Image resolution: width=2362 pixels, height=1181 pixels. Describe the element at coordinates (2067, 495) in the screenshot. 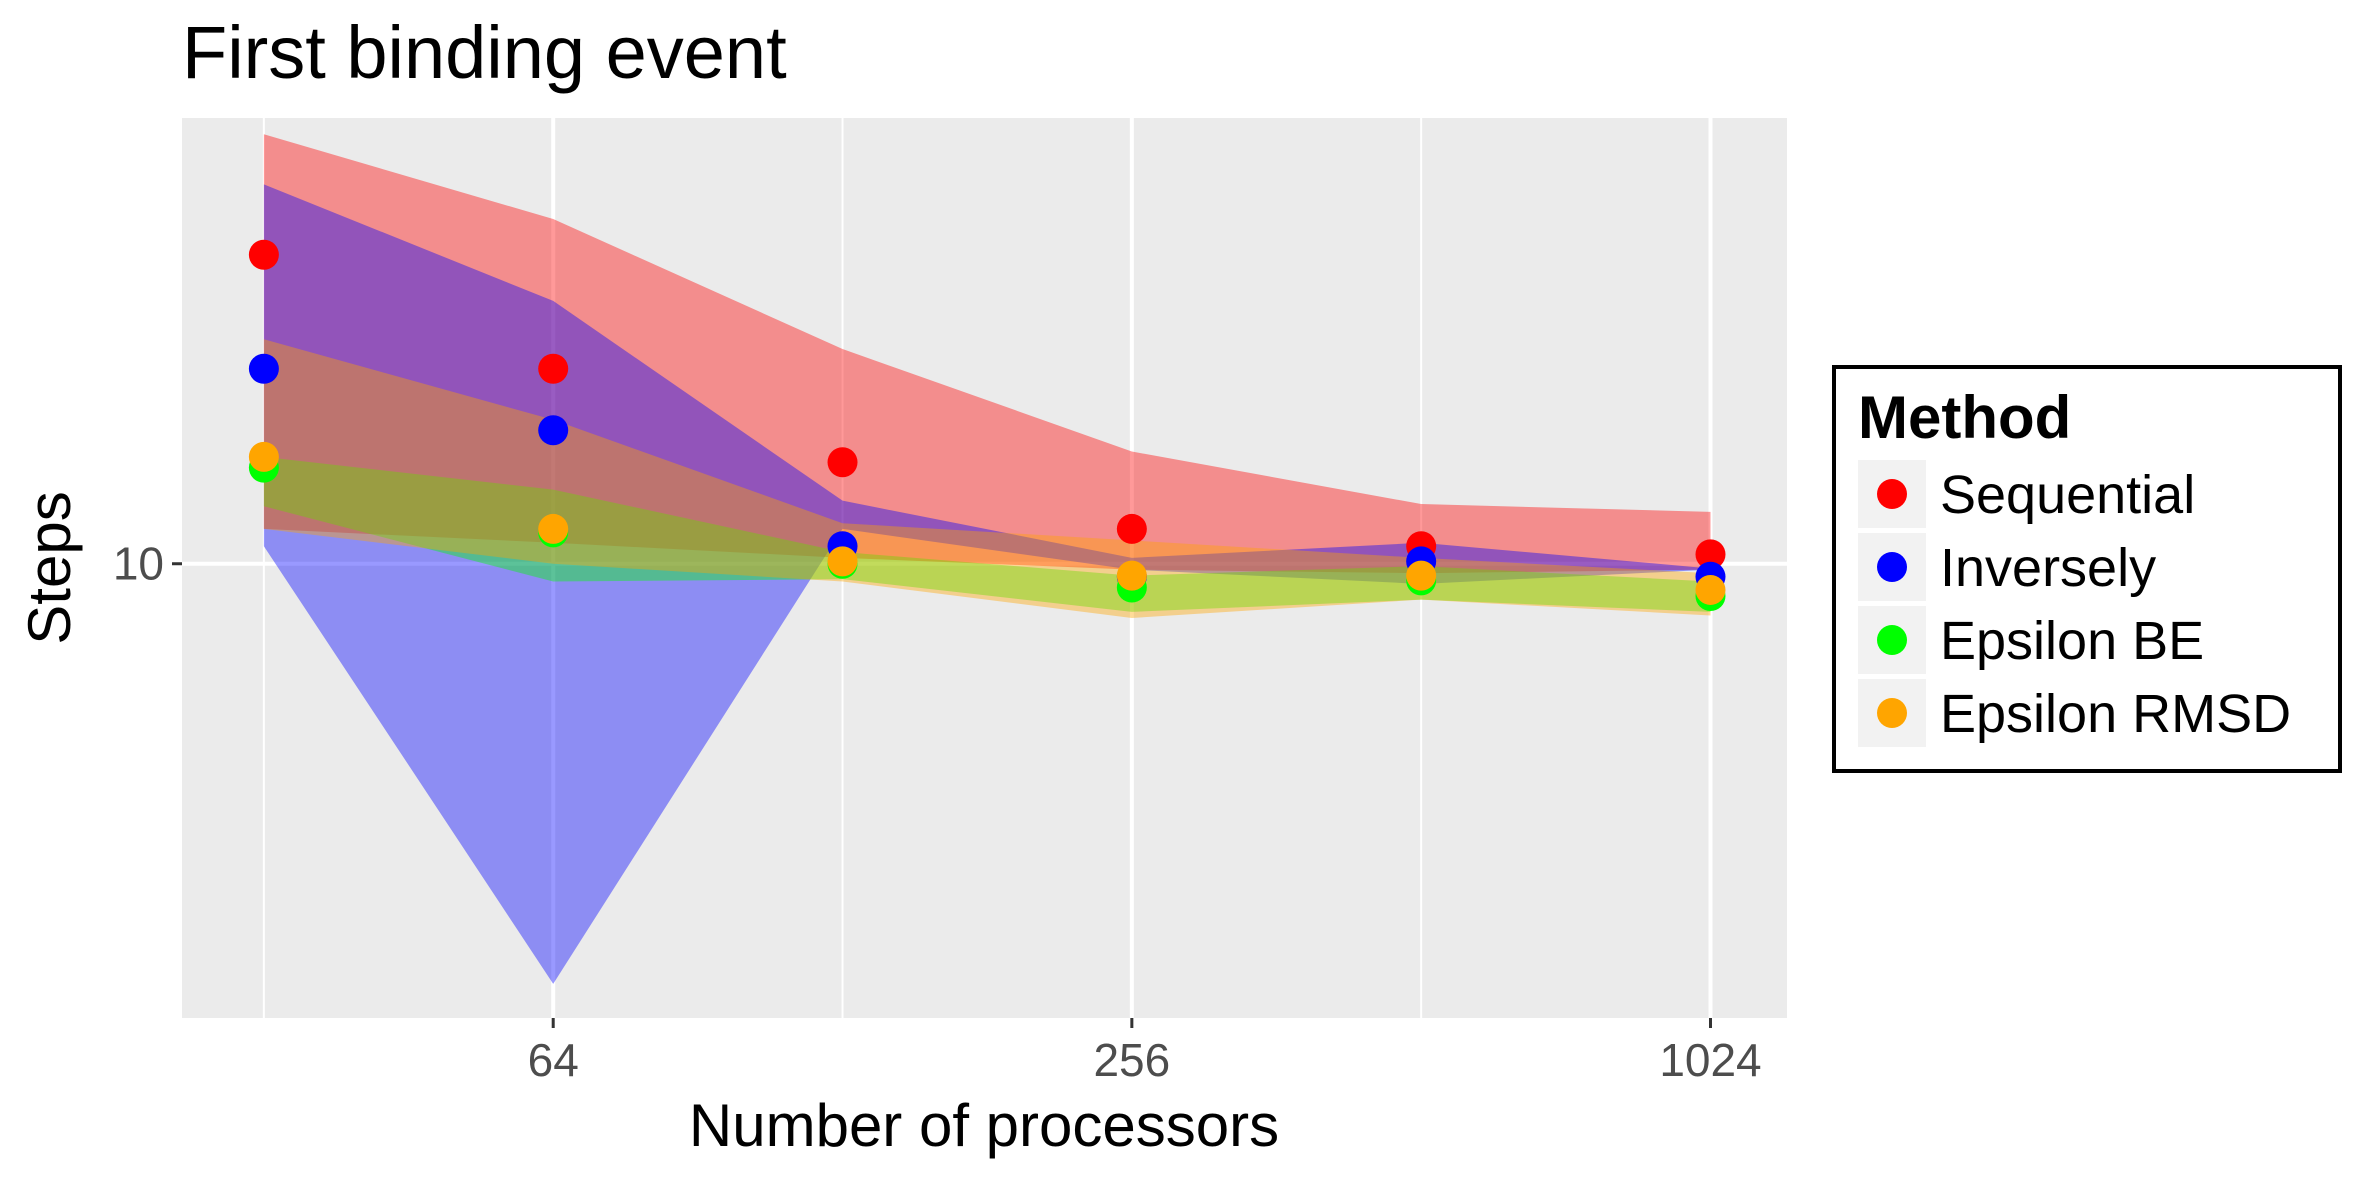

I see `legend-label: Sequential` at that location.